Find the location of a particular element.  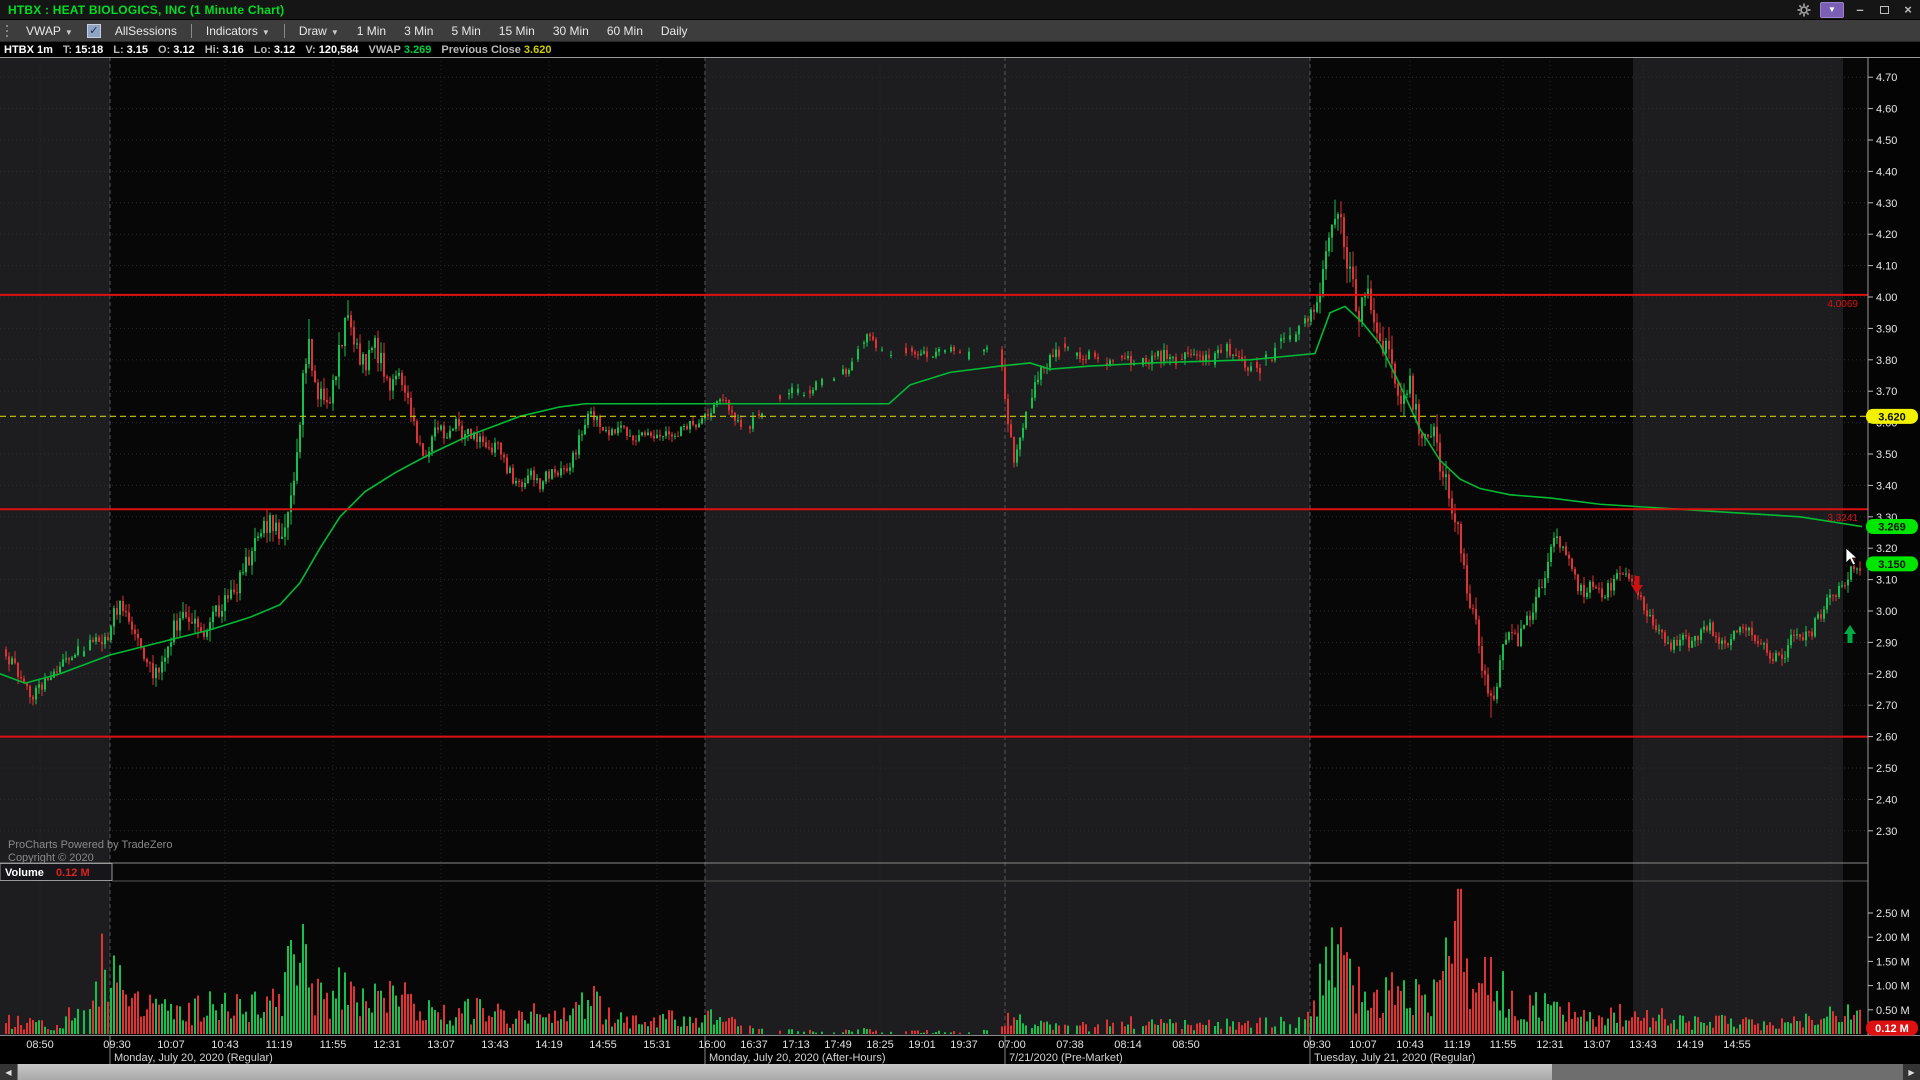

status-field-label: O: is located at coordinates (164, 49).